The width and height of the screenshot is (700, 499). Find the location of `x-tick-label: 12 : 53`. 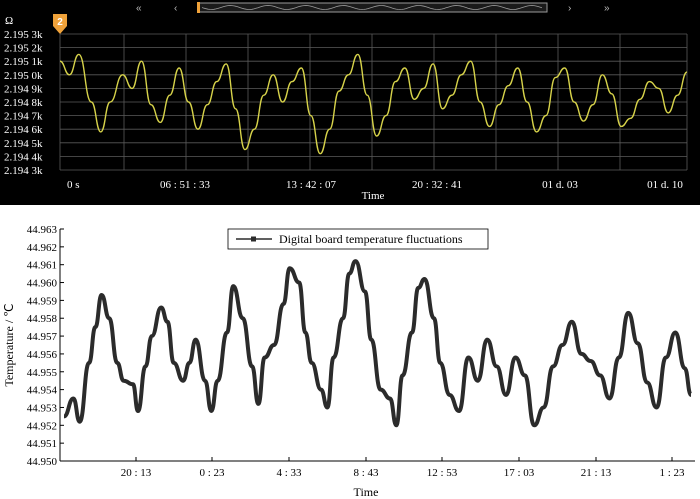

x-tick-label: 12 : 53 is located at coordinates (442, 473).